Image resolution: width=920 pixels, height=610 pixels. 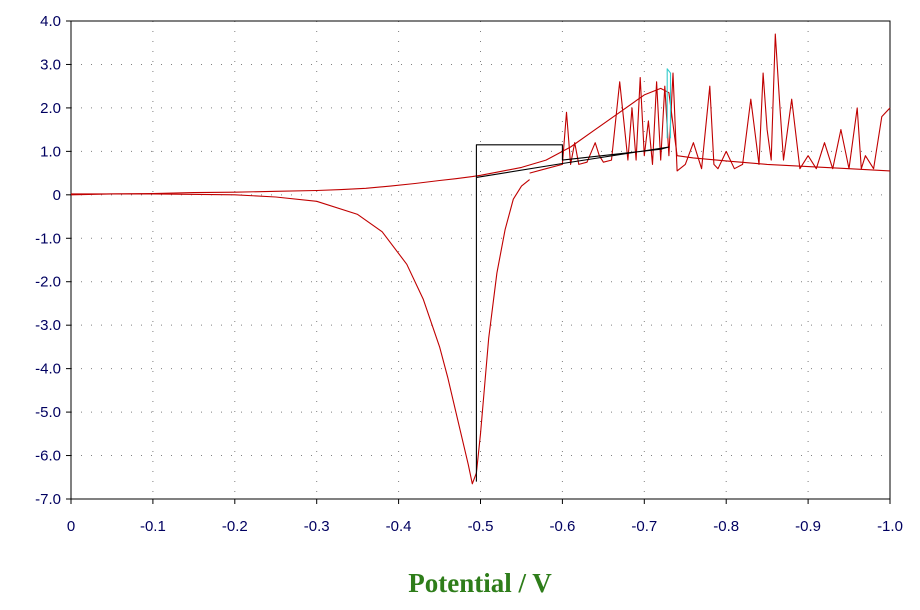 I want to click on y-tick-label: 1.0, so click(x=50, y=151).